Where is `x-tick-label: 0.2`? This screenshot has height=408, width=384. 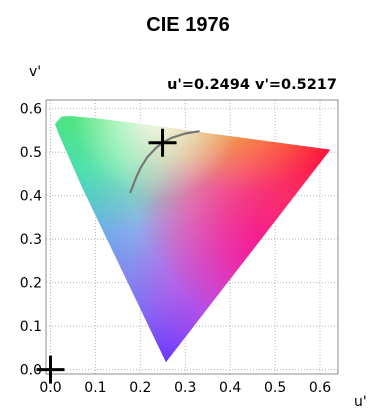 x-tick-label: 0.2 is located at coordinates (140, 388).